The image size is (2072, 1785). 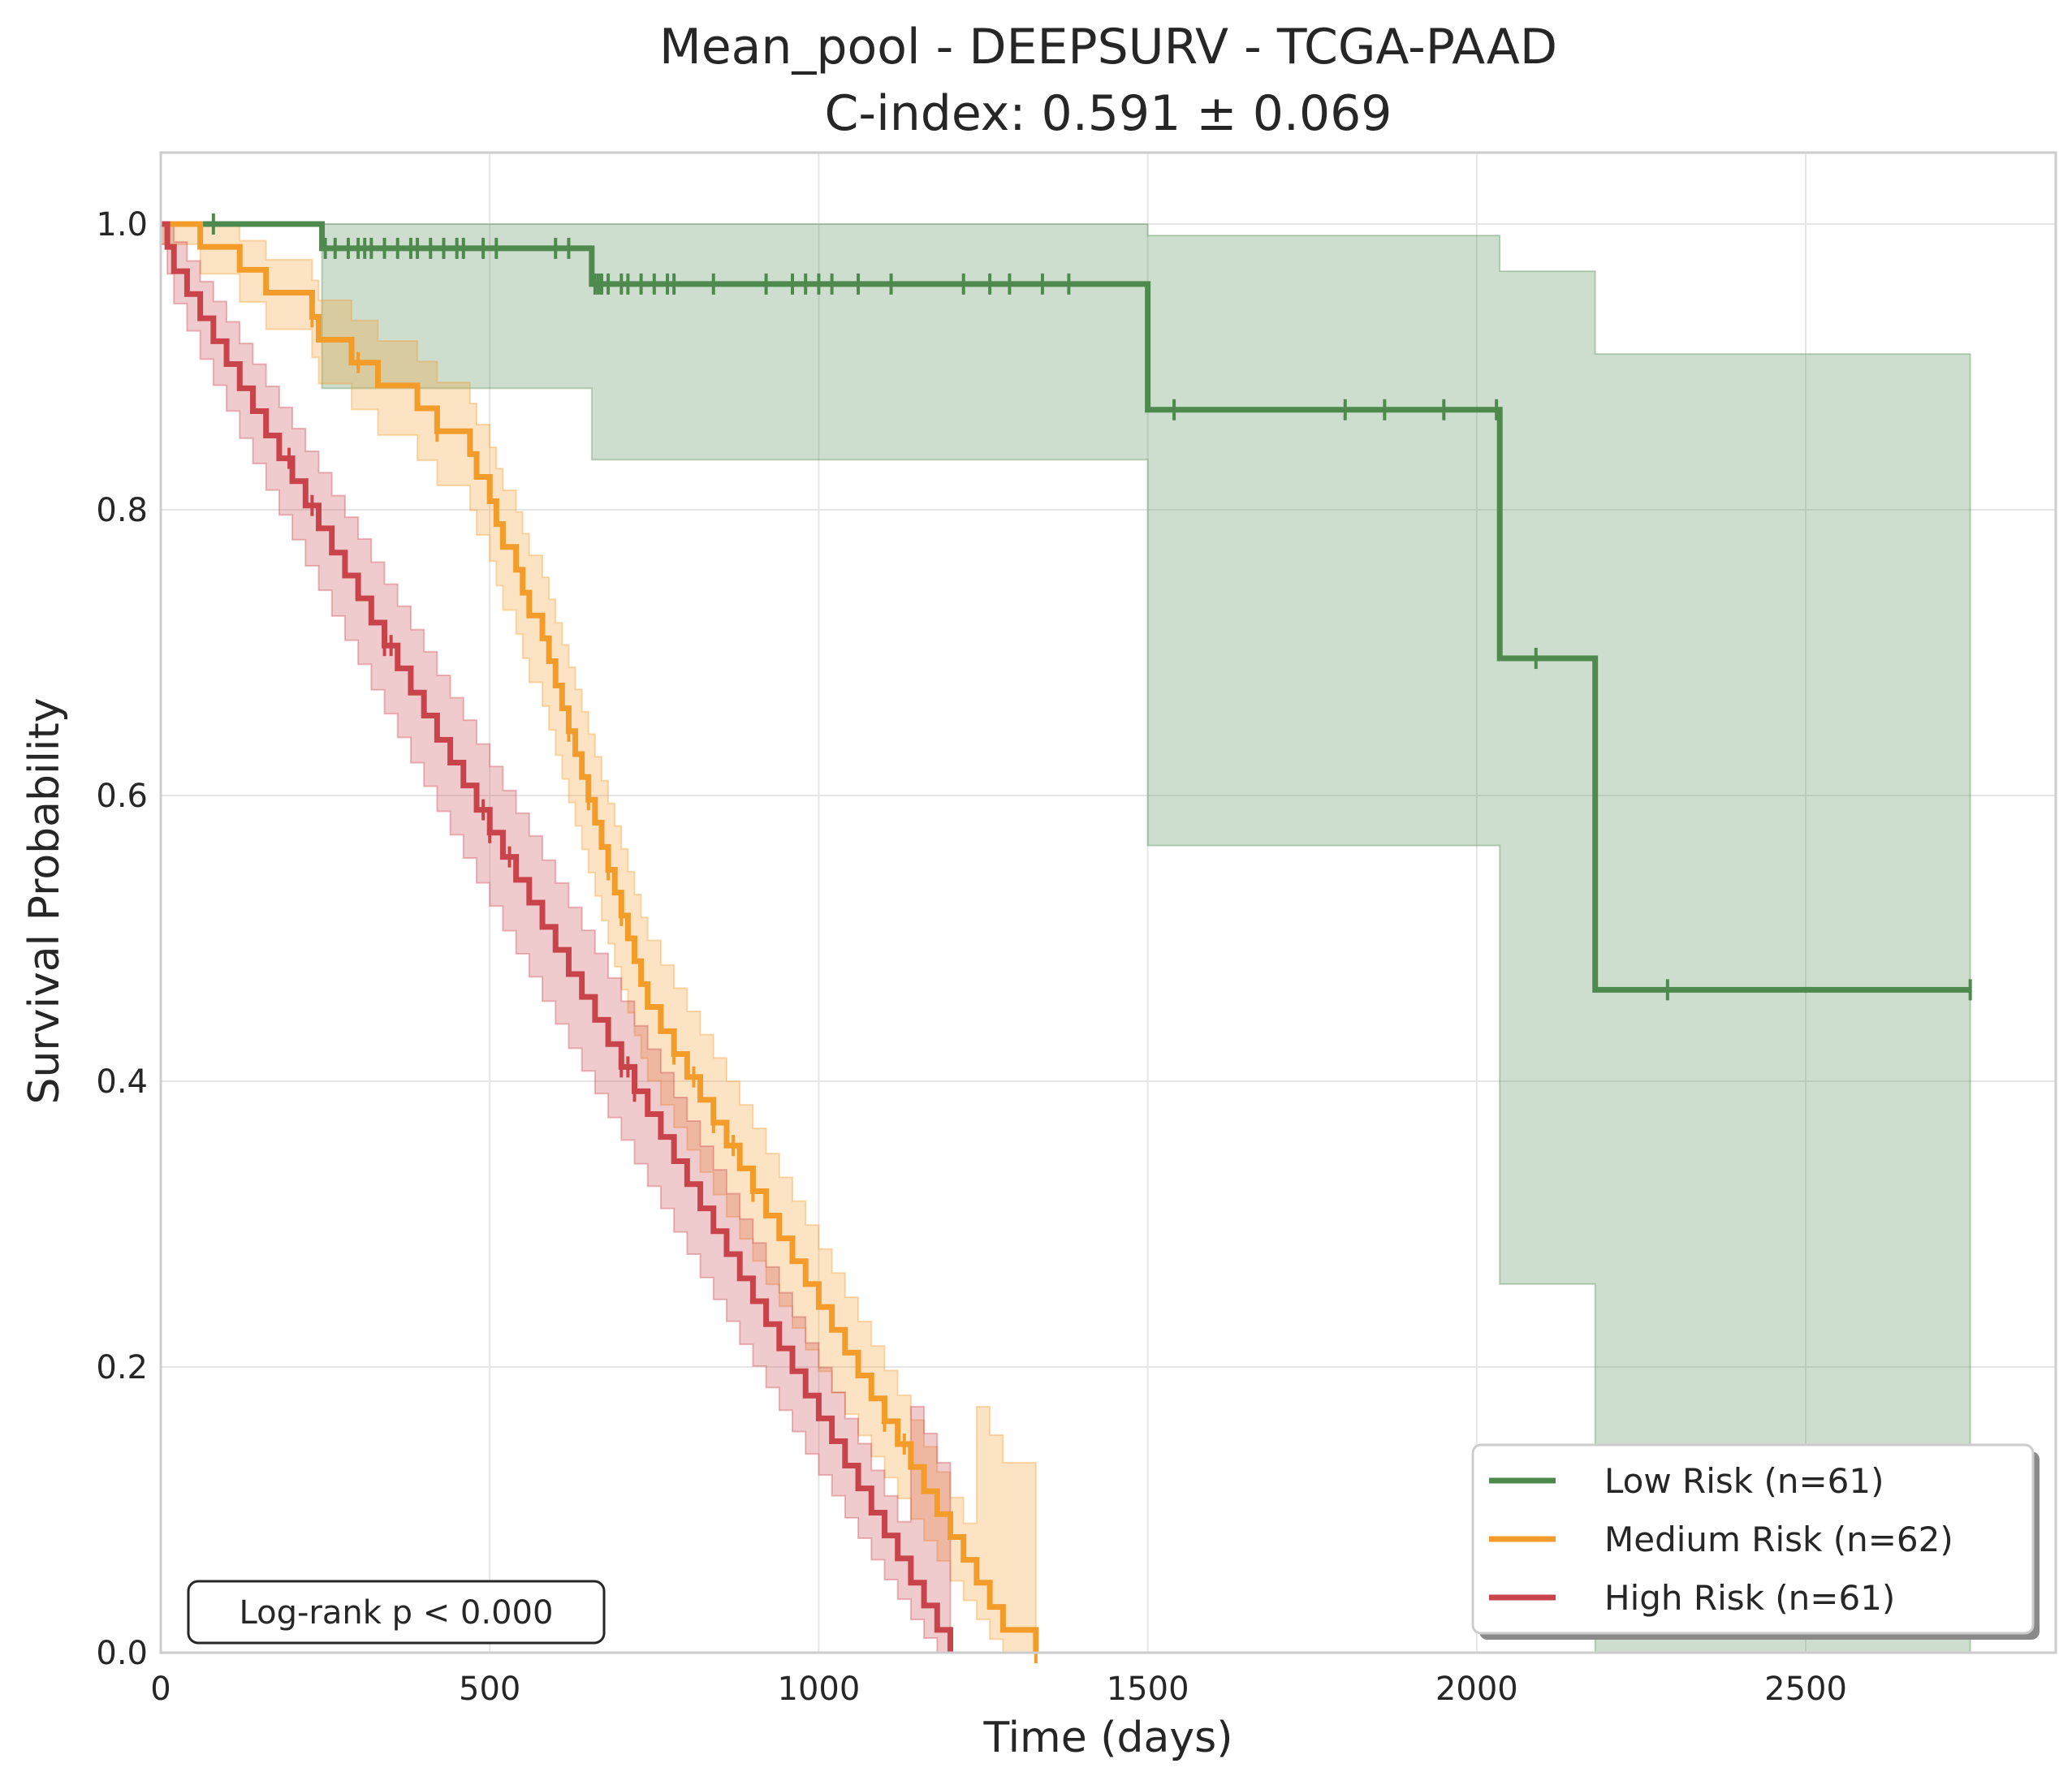 I want to click on logrank-text: Log-rank p < 0.000, so click(x=397, y=1613).